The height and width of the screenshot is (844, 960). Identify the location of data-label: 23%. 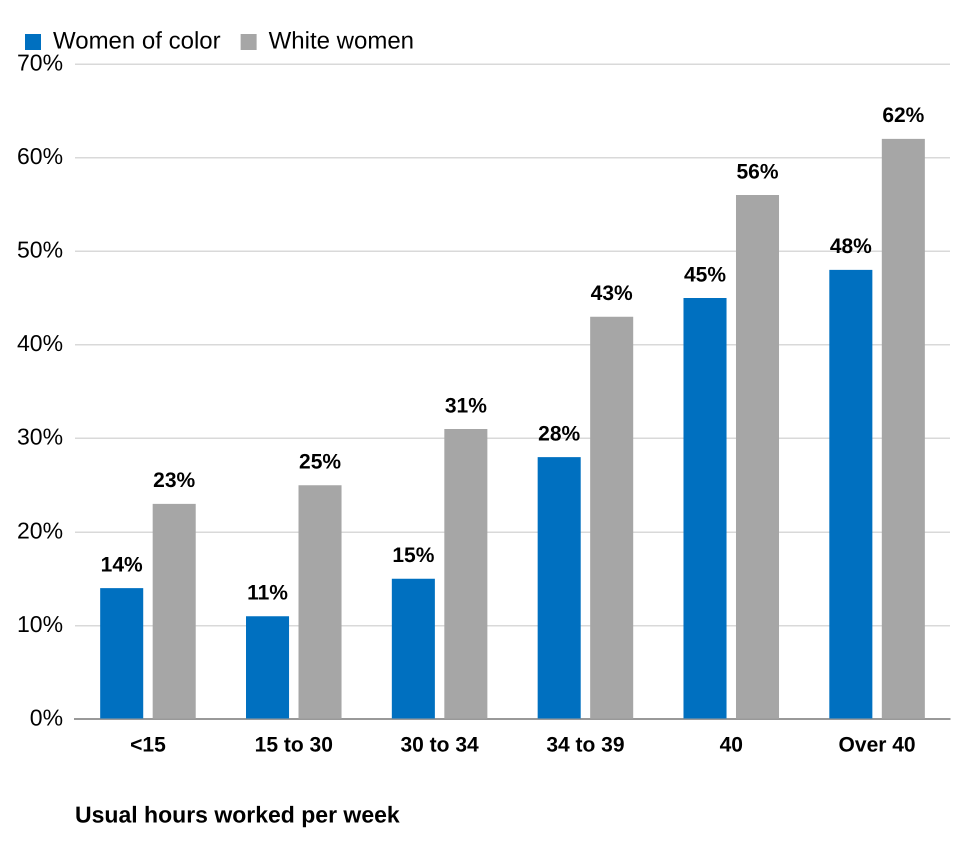
(174, 480).